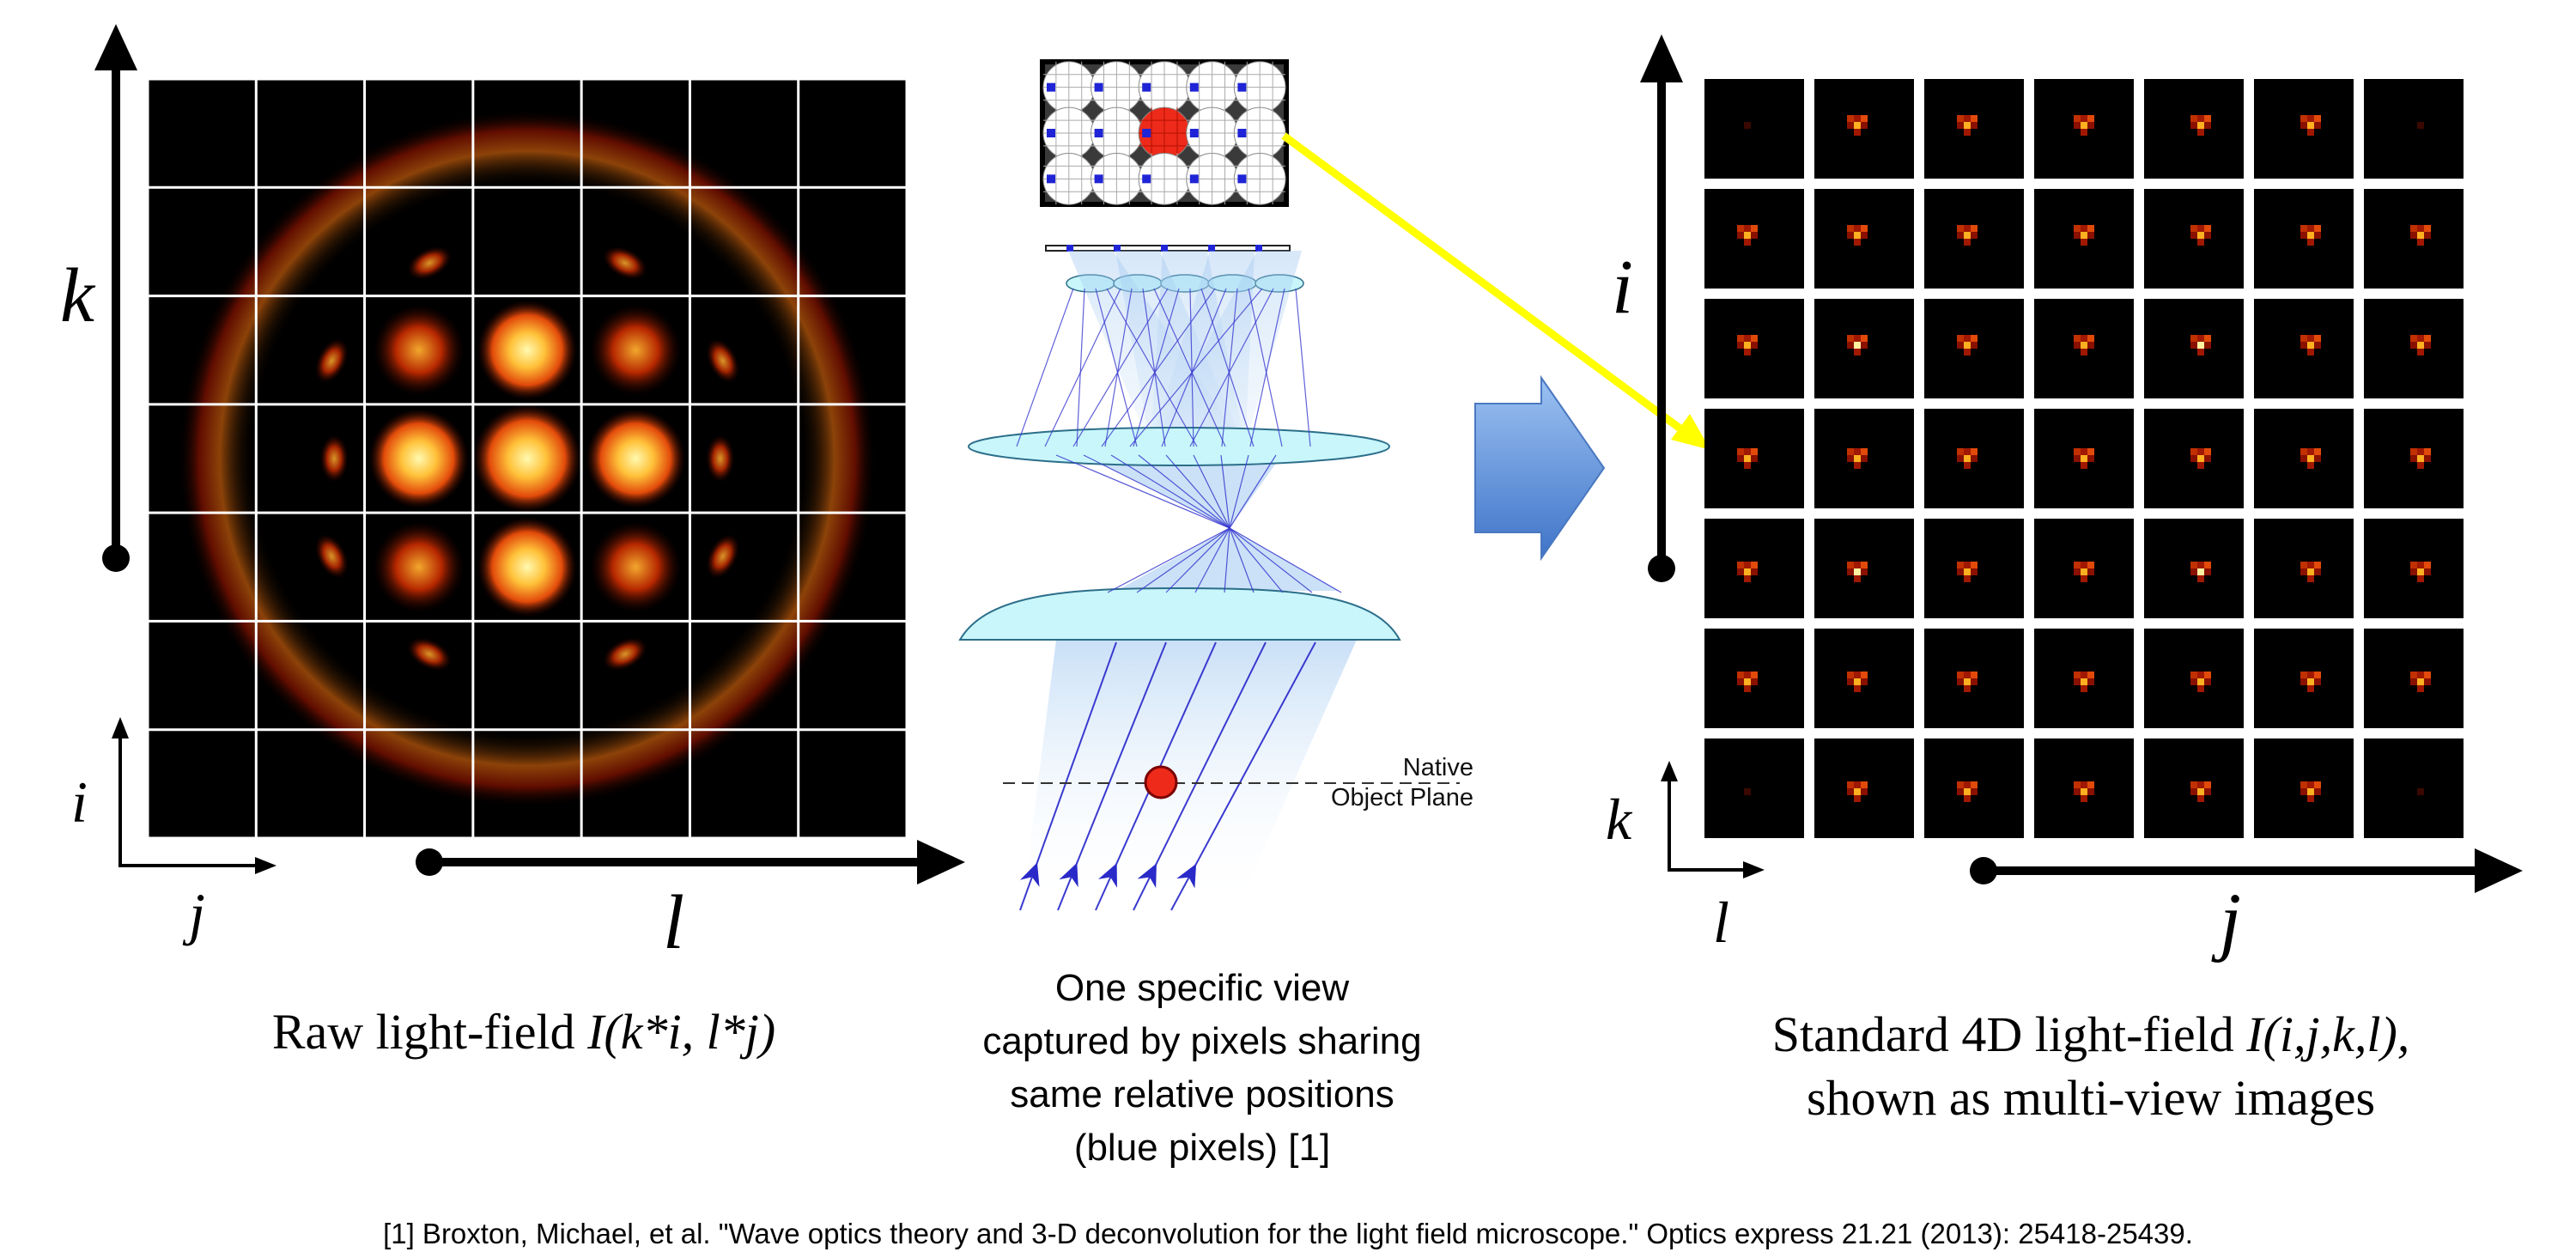 The width and height of the screenshot is (2576, 1252). I want to click on view-mapping-arrowhead, so click(1690, 432).